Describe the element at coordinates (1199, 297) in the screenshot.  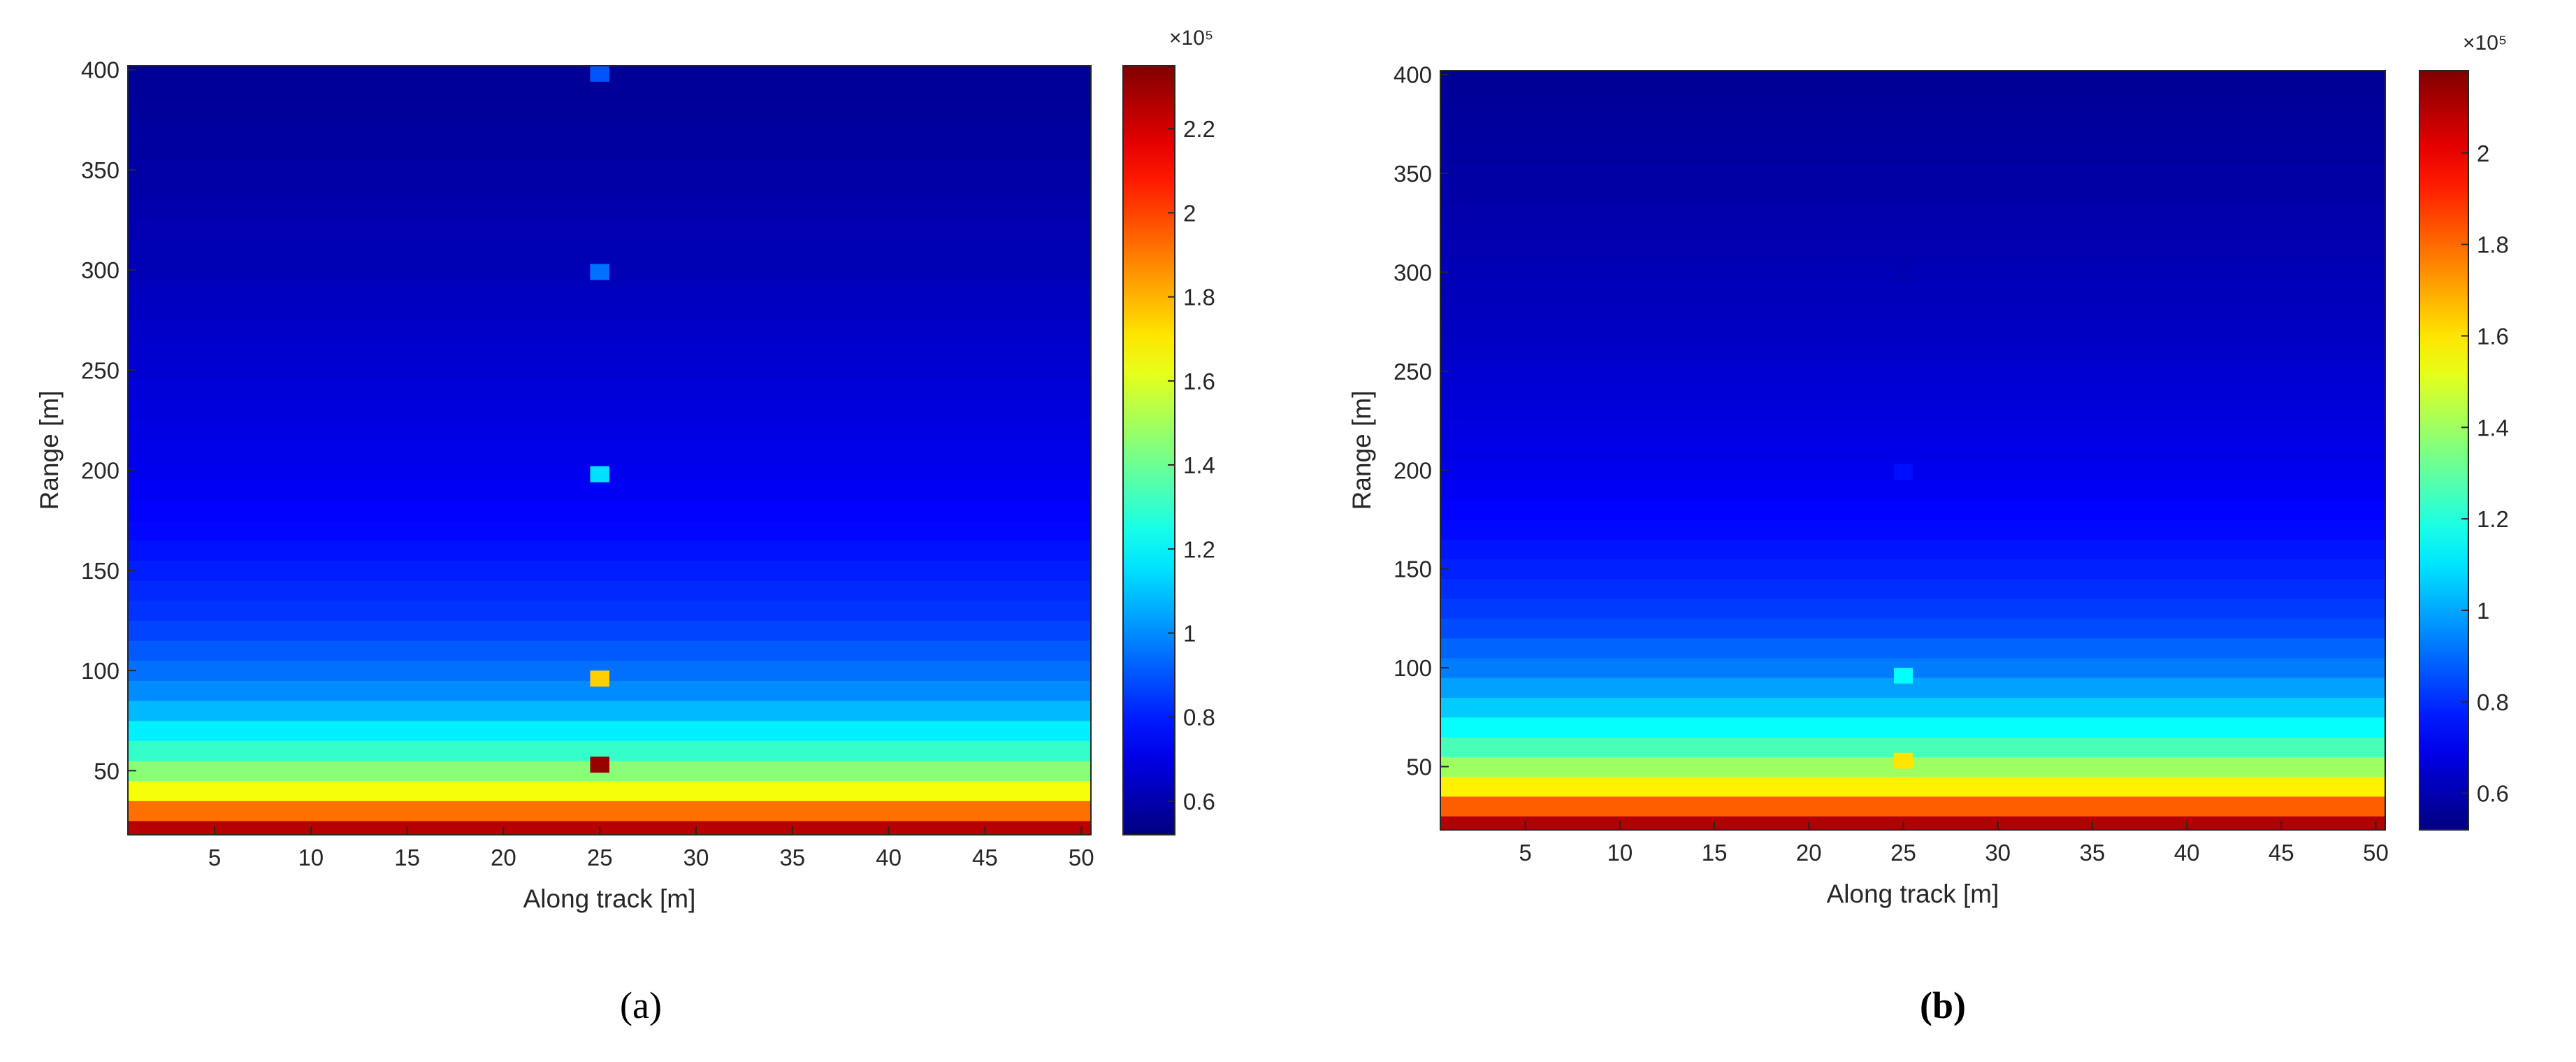
I see `colorbar-tick-label: 1.8` at that location.